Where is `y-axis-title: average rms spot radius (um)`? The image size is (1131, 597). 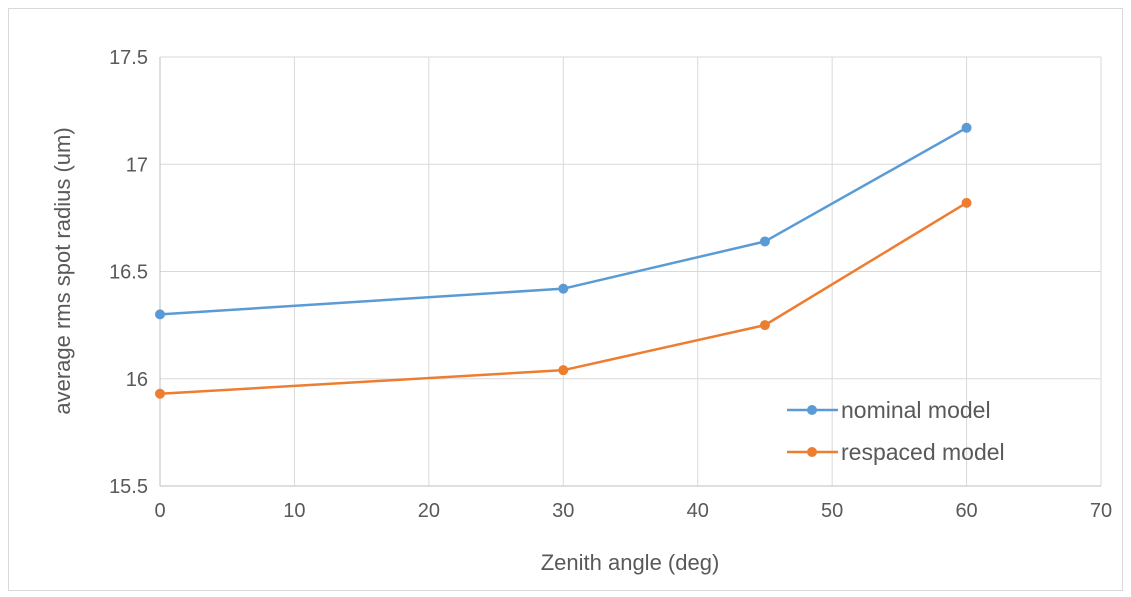
y-axis-title: average rms spot radius (um) is located at coordinates (62, 270).